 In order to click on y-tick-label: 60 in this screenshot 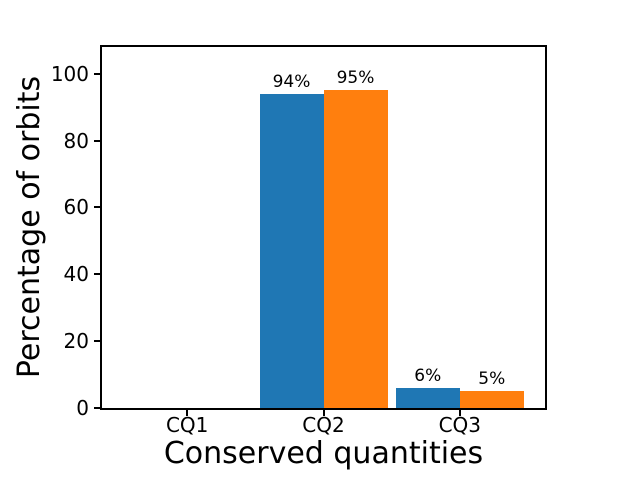, I will do `click(76, 207)`.